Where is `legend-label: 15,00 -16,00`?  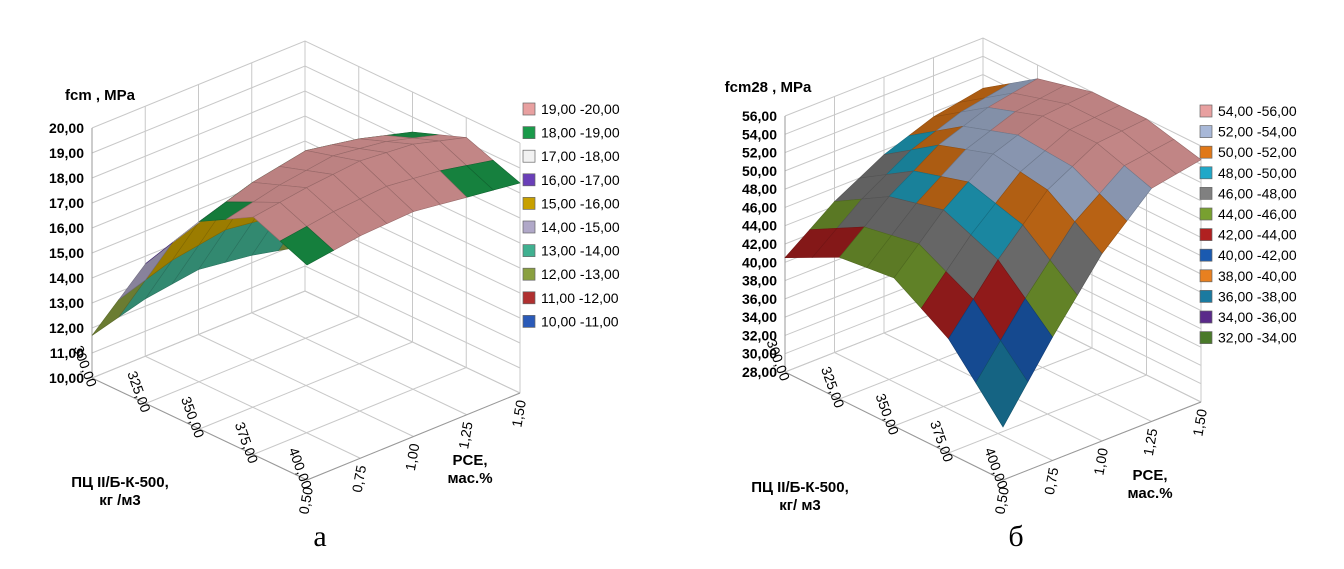 legend-label: 15,00 -16,00 is located at coordinates (580, 203).